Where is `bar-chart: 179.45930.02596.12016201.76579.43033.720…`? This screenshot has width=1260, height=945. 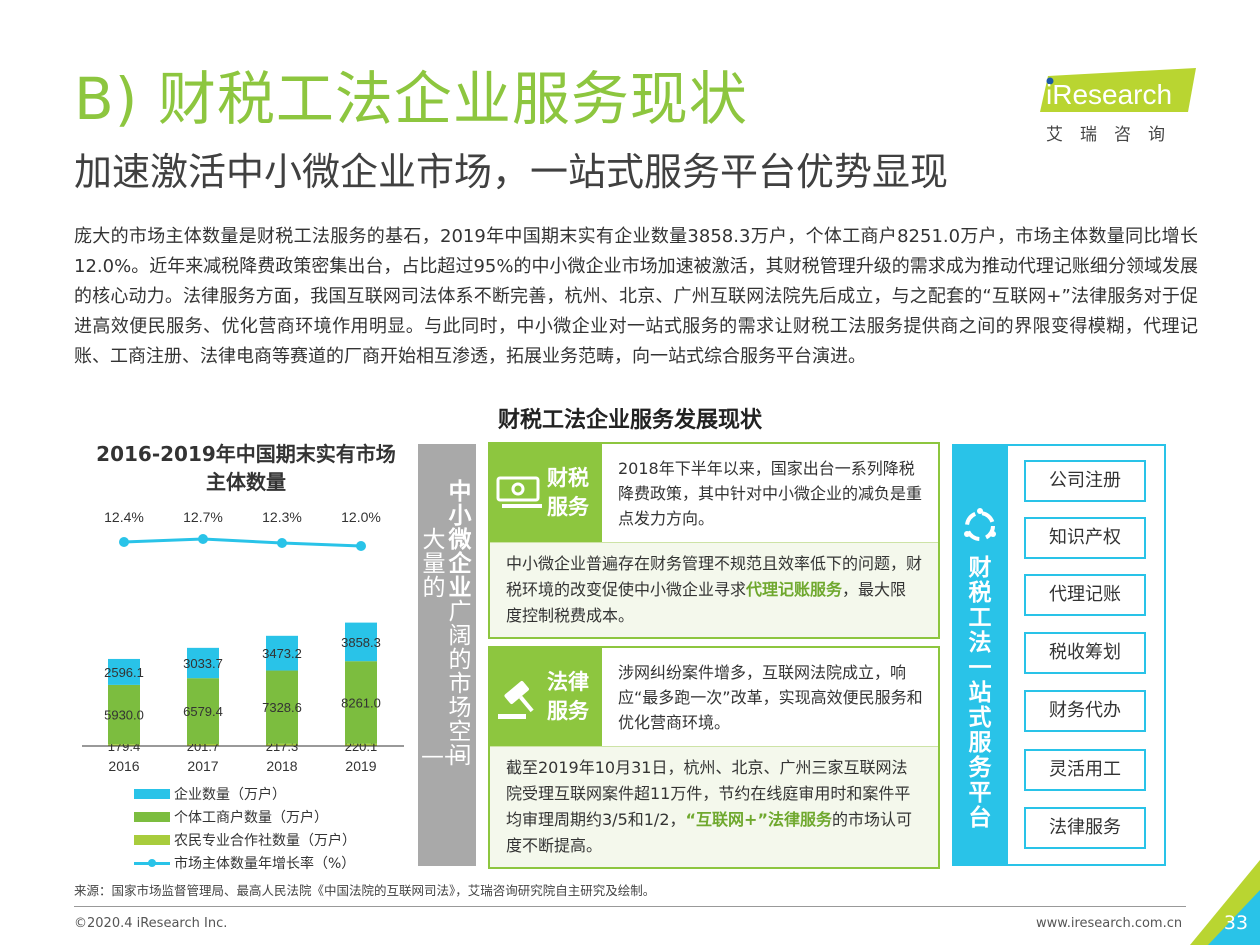
bar-chart: 179.45930.02596.12016201.76579.43033.720… is located at coordinates (243, 641).